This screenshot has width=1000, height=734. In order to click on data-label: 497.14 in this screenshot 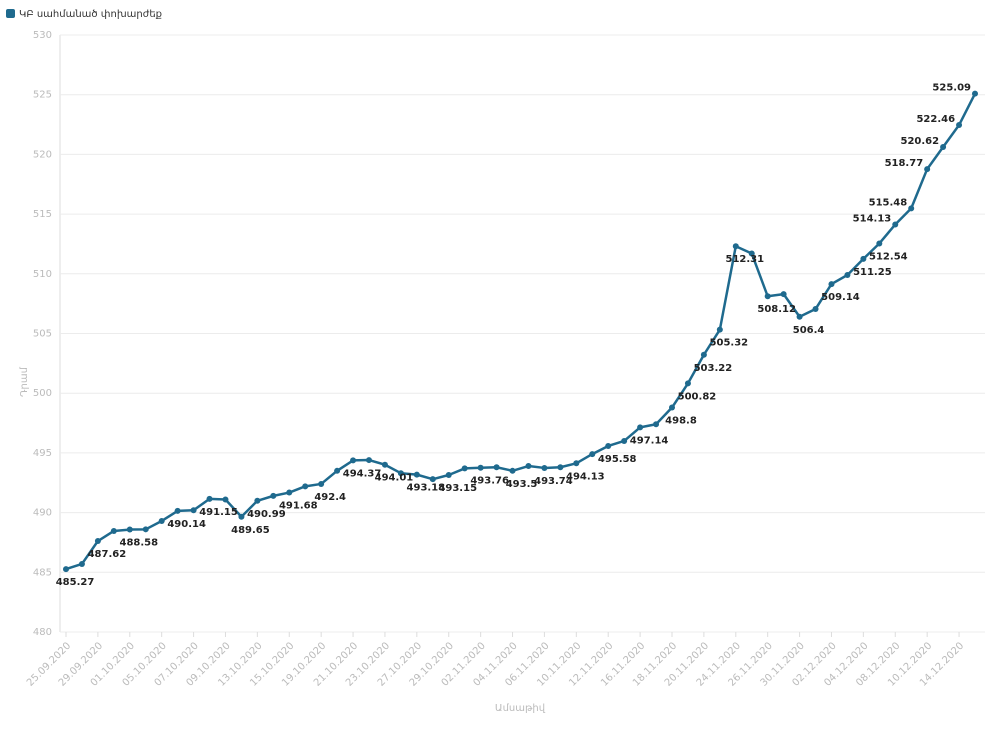, I will do `click(649, 440)`.